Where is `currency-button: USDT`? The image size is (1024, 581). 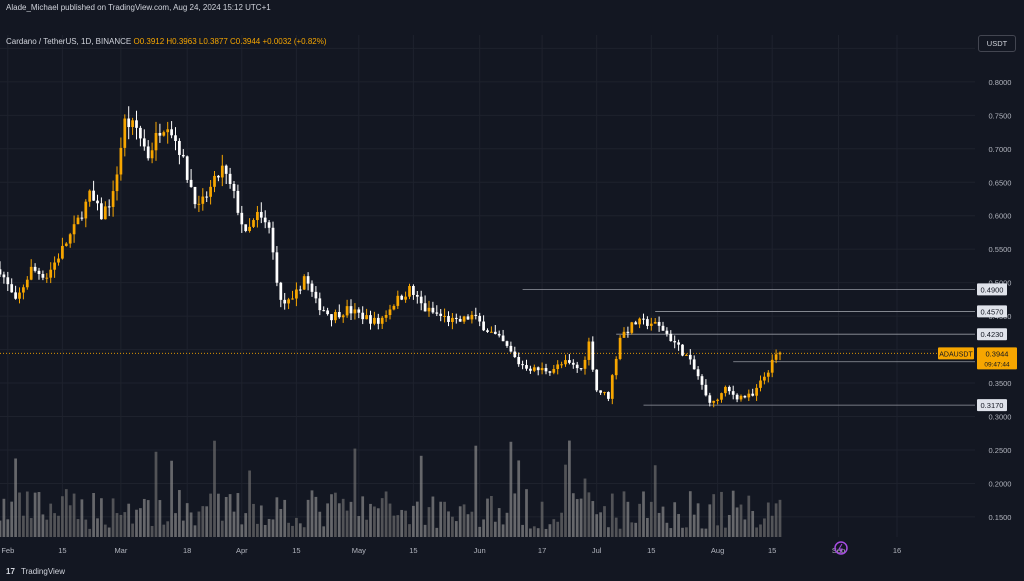 currency-button: USDT is located at coordinates (997, 43).